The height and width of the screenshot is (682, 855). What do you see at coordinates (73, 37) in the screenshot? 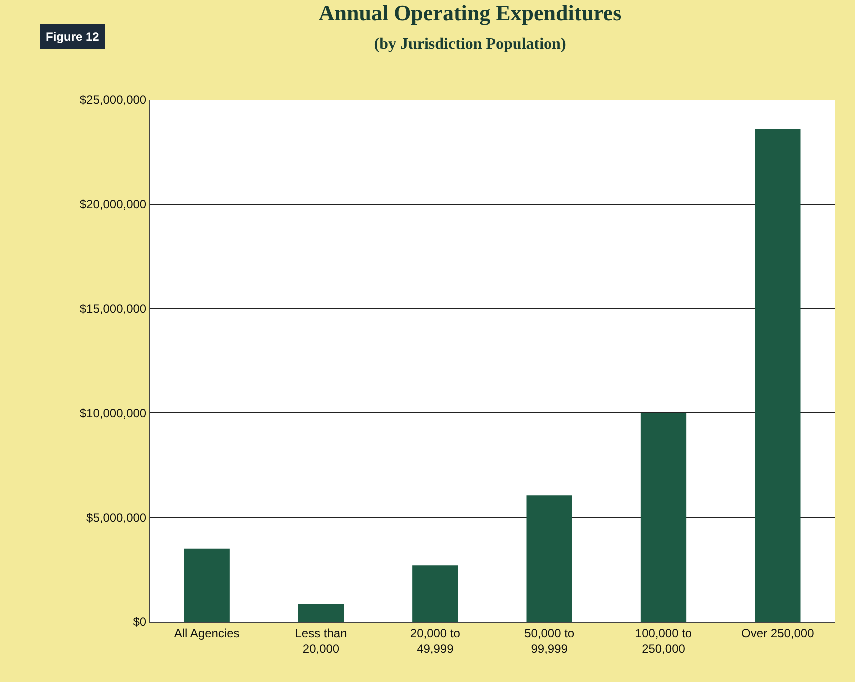
I see `caption: Figure 12` at bounding box center [73, 37].